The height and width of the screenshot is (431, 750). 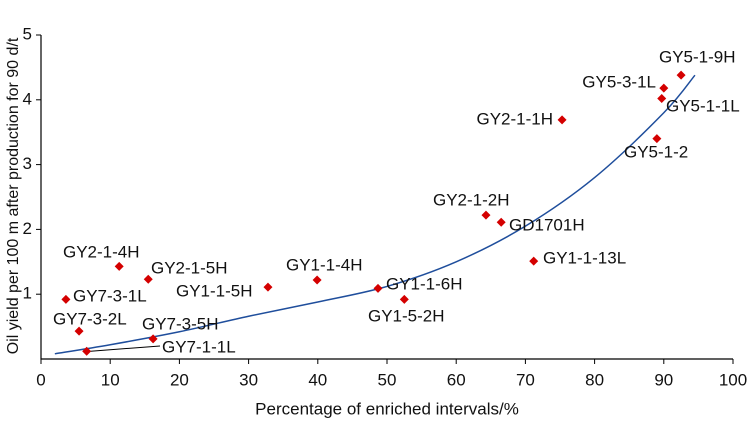 What do you see at coordinates (101, 251) in the screenshot?
I see `point-label: GY2-1-4H` at bounding box center [101, 251].